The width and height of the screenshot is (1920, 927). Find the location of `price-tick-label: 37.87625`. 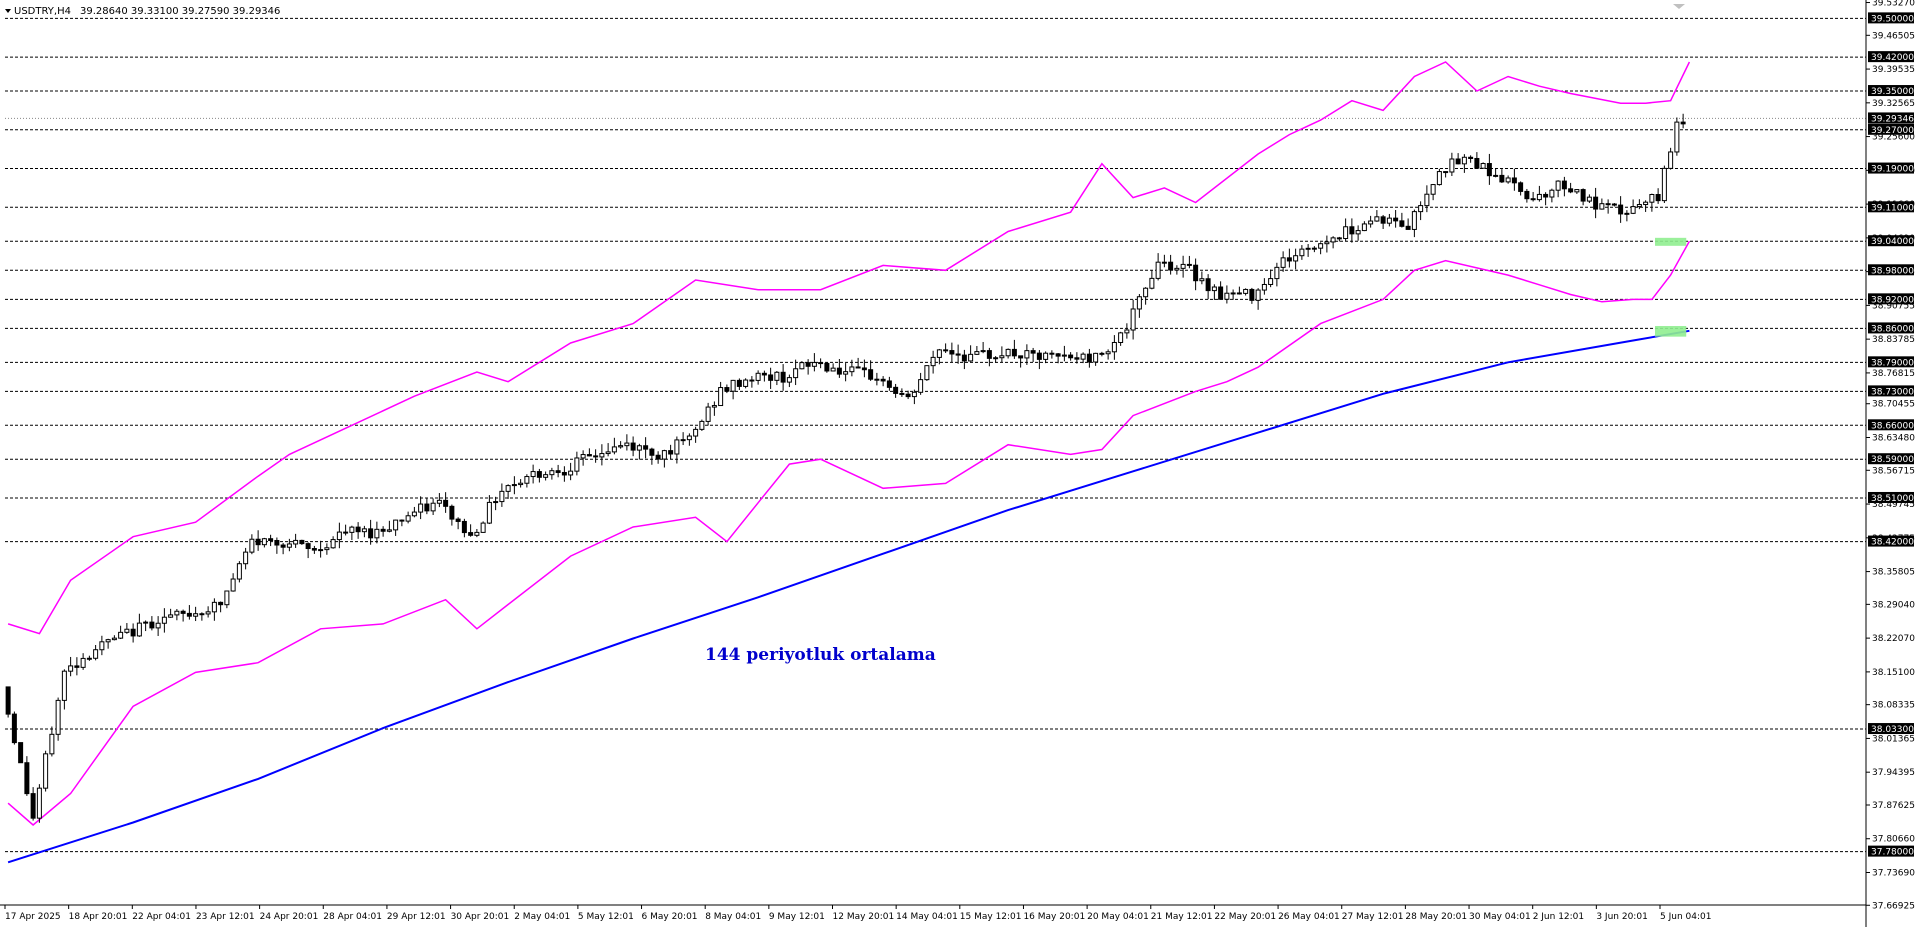

price-tick-label: 37.87625 is located at coordinates (1893, 806).